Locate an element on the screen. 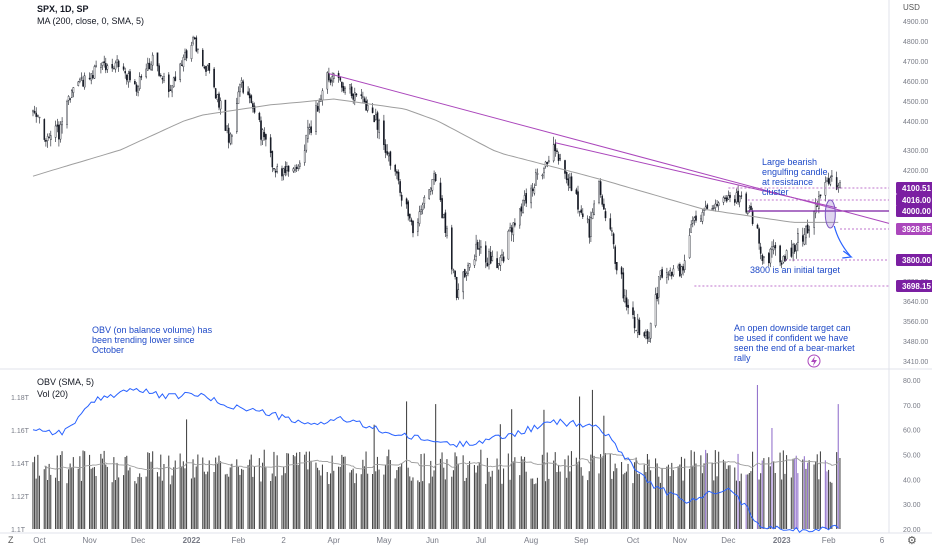 This screenshot has height=555, width=932. zoom-toggle: Z is located at coordinates (11, 540).